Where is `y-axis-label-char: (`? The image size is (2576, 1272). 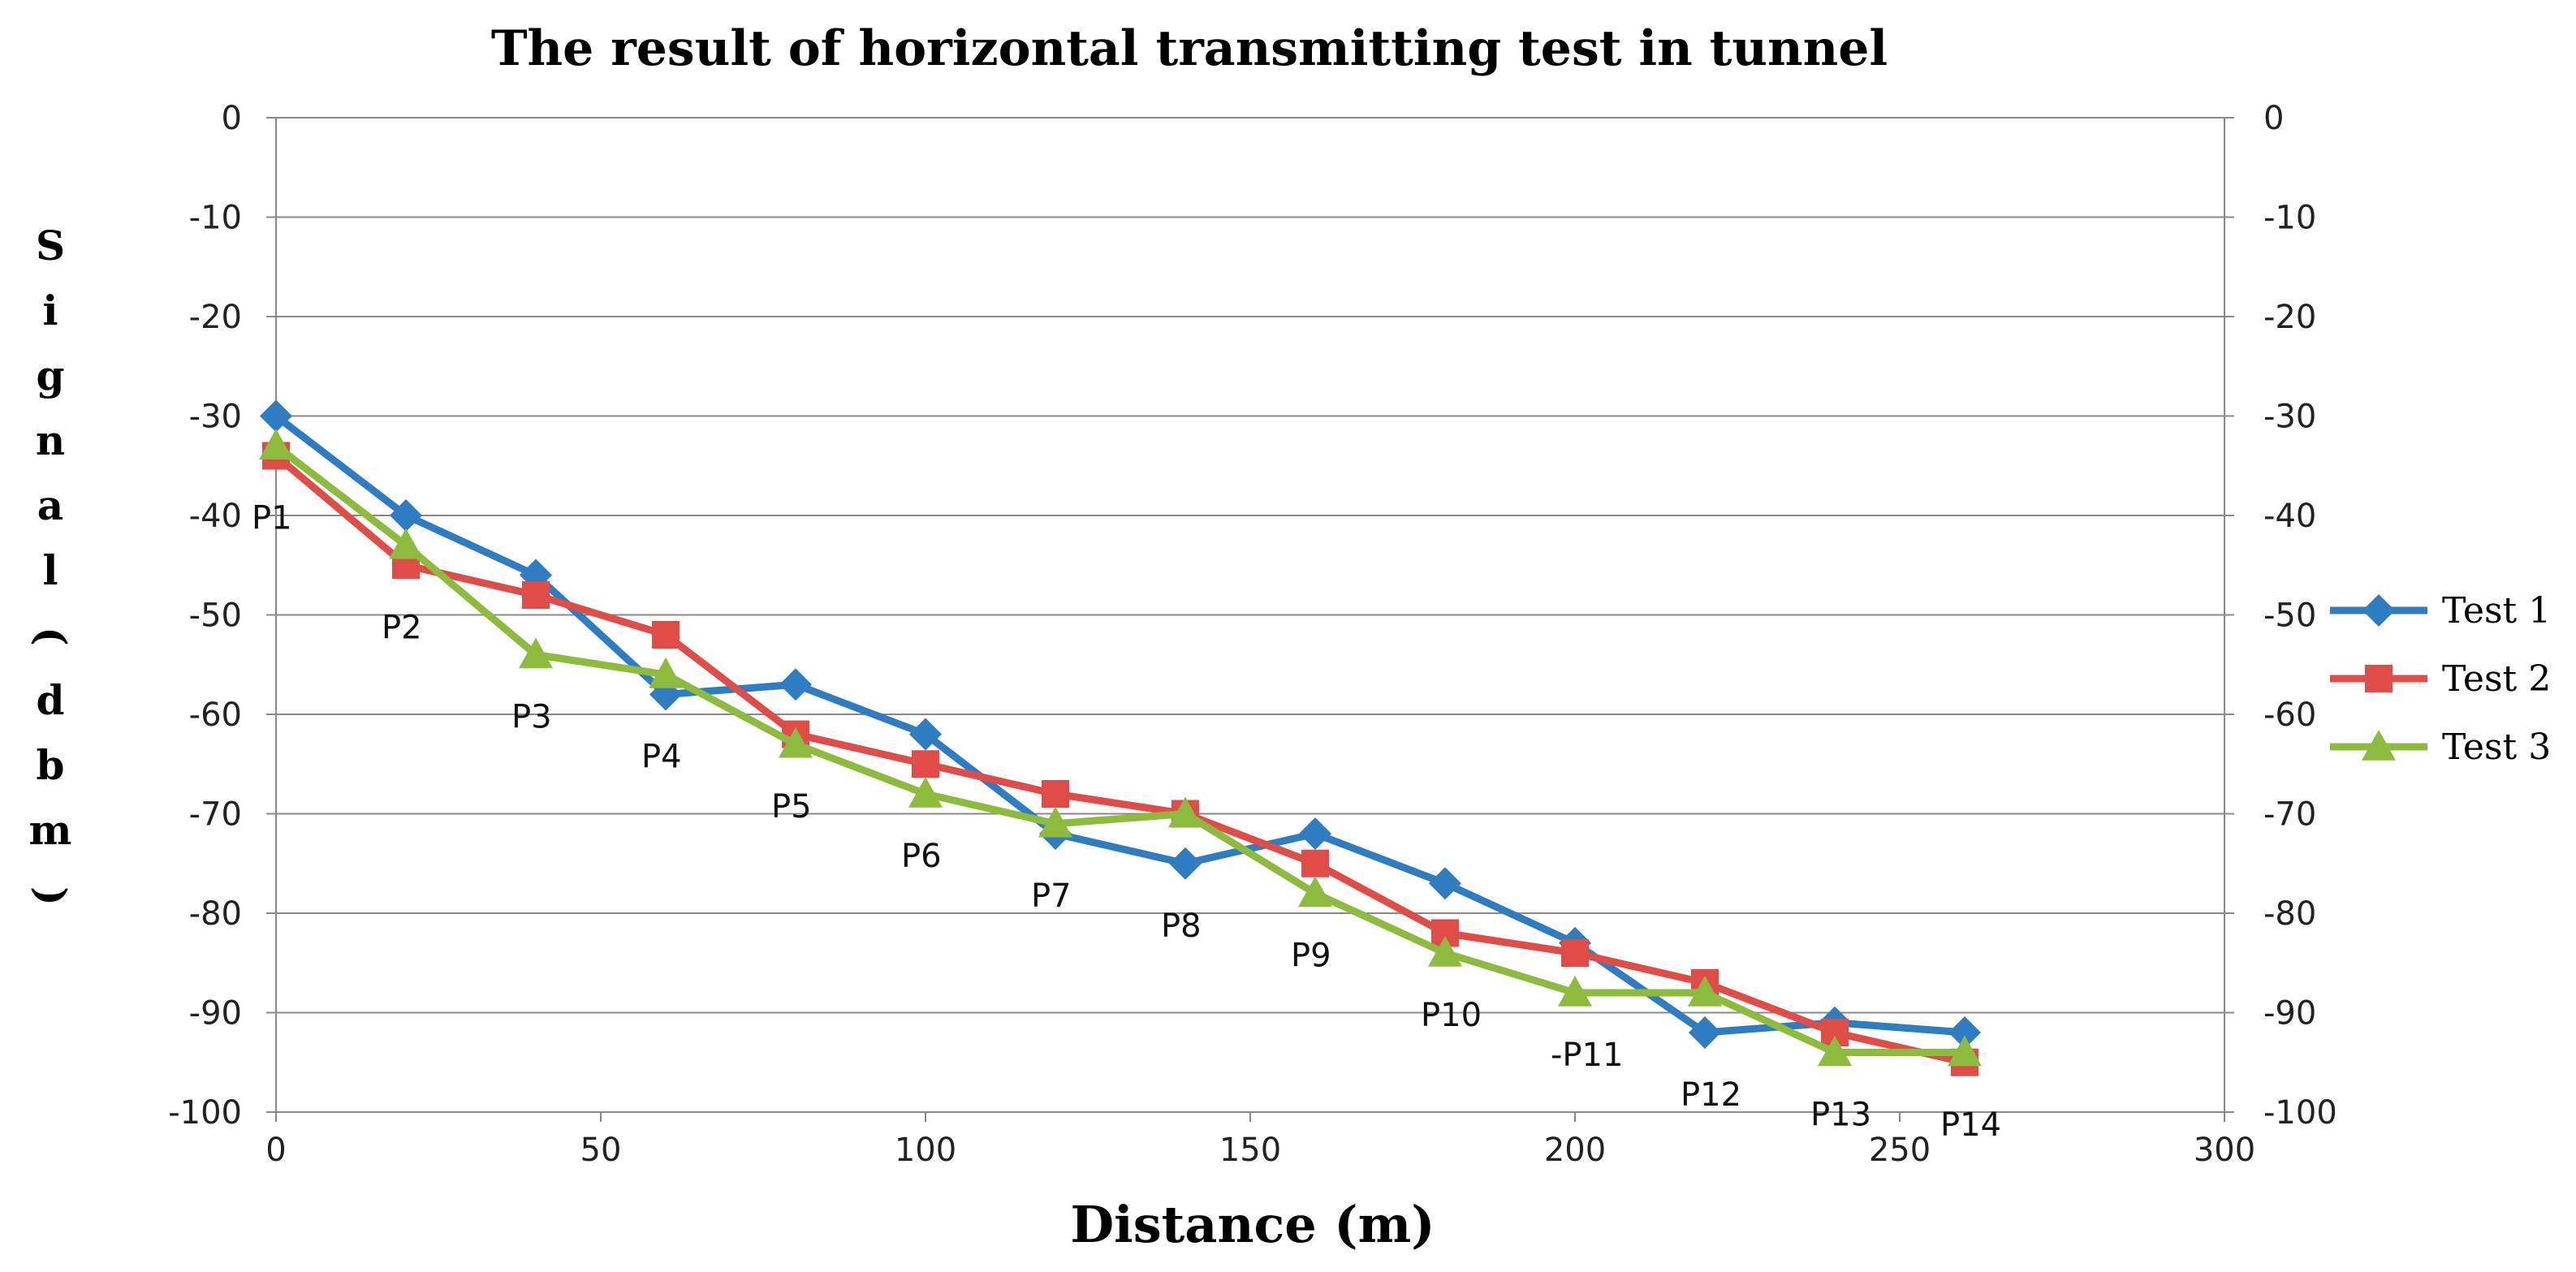 y-axis-label-char: ( is located at coordinates (52, 637).